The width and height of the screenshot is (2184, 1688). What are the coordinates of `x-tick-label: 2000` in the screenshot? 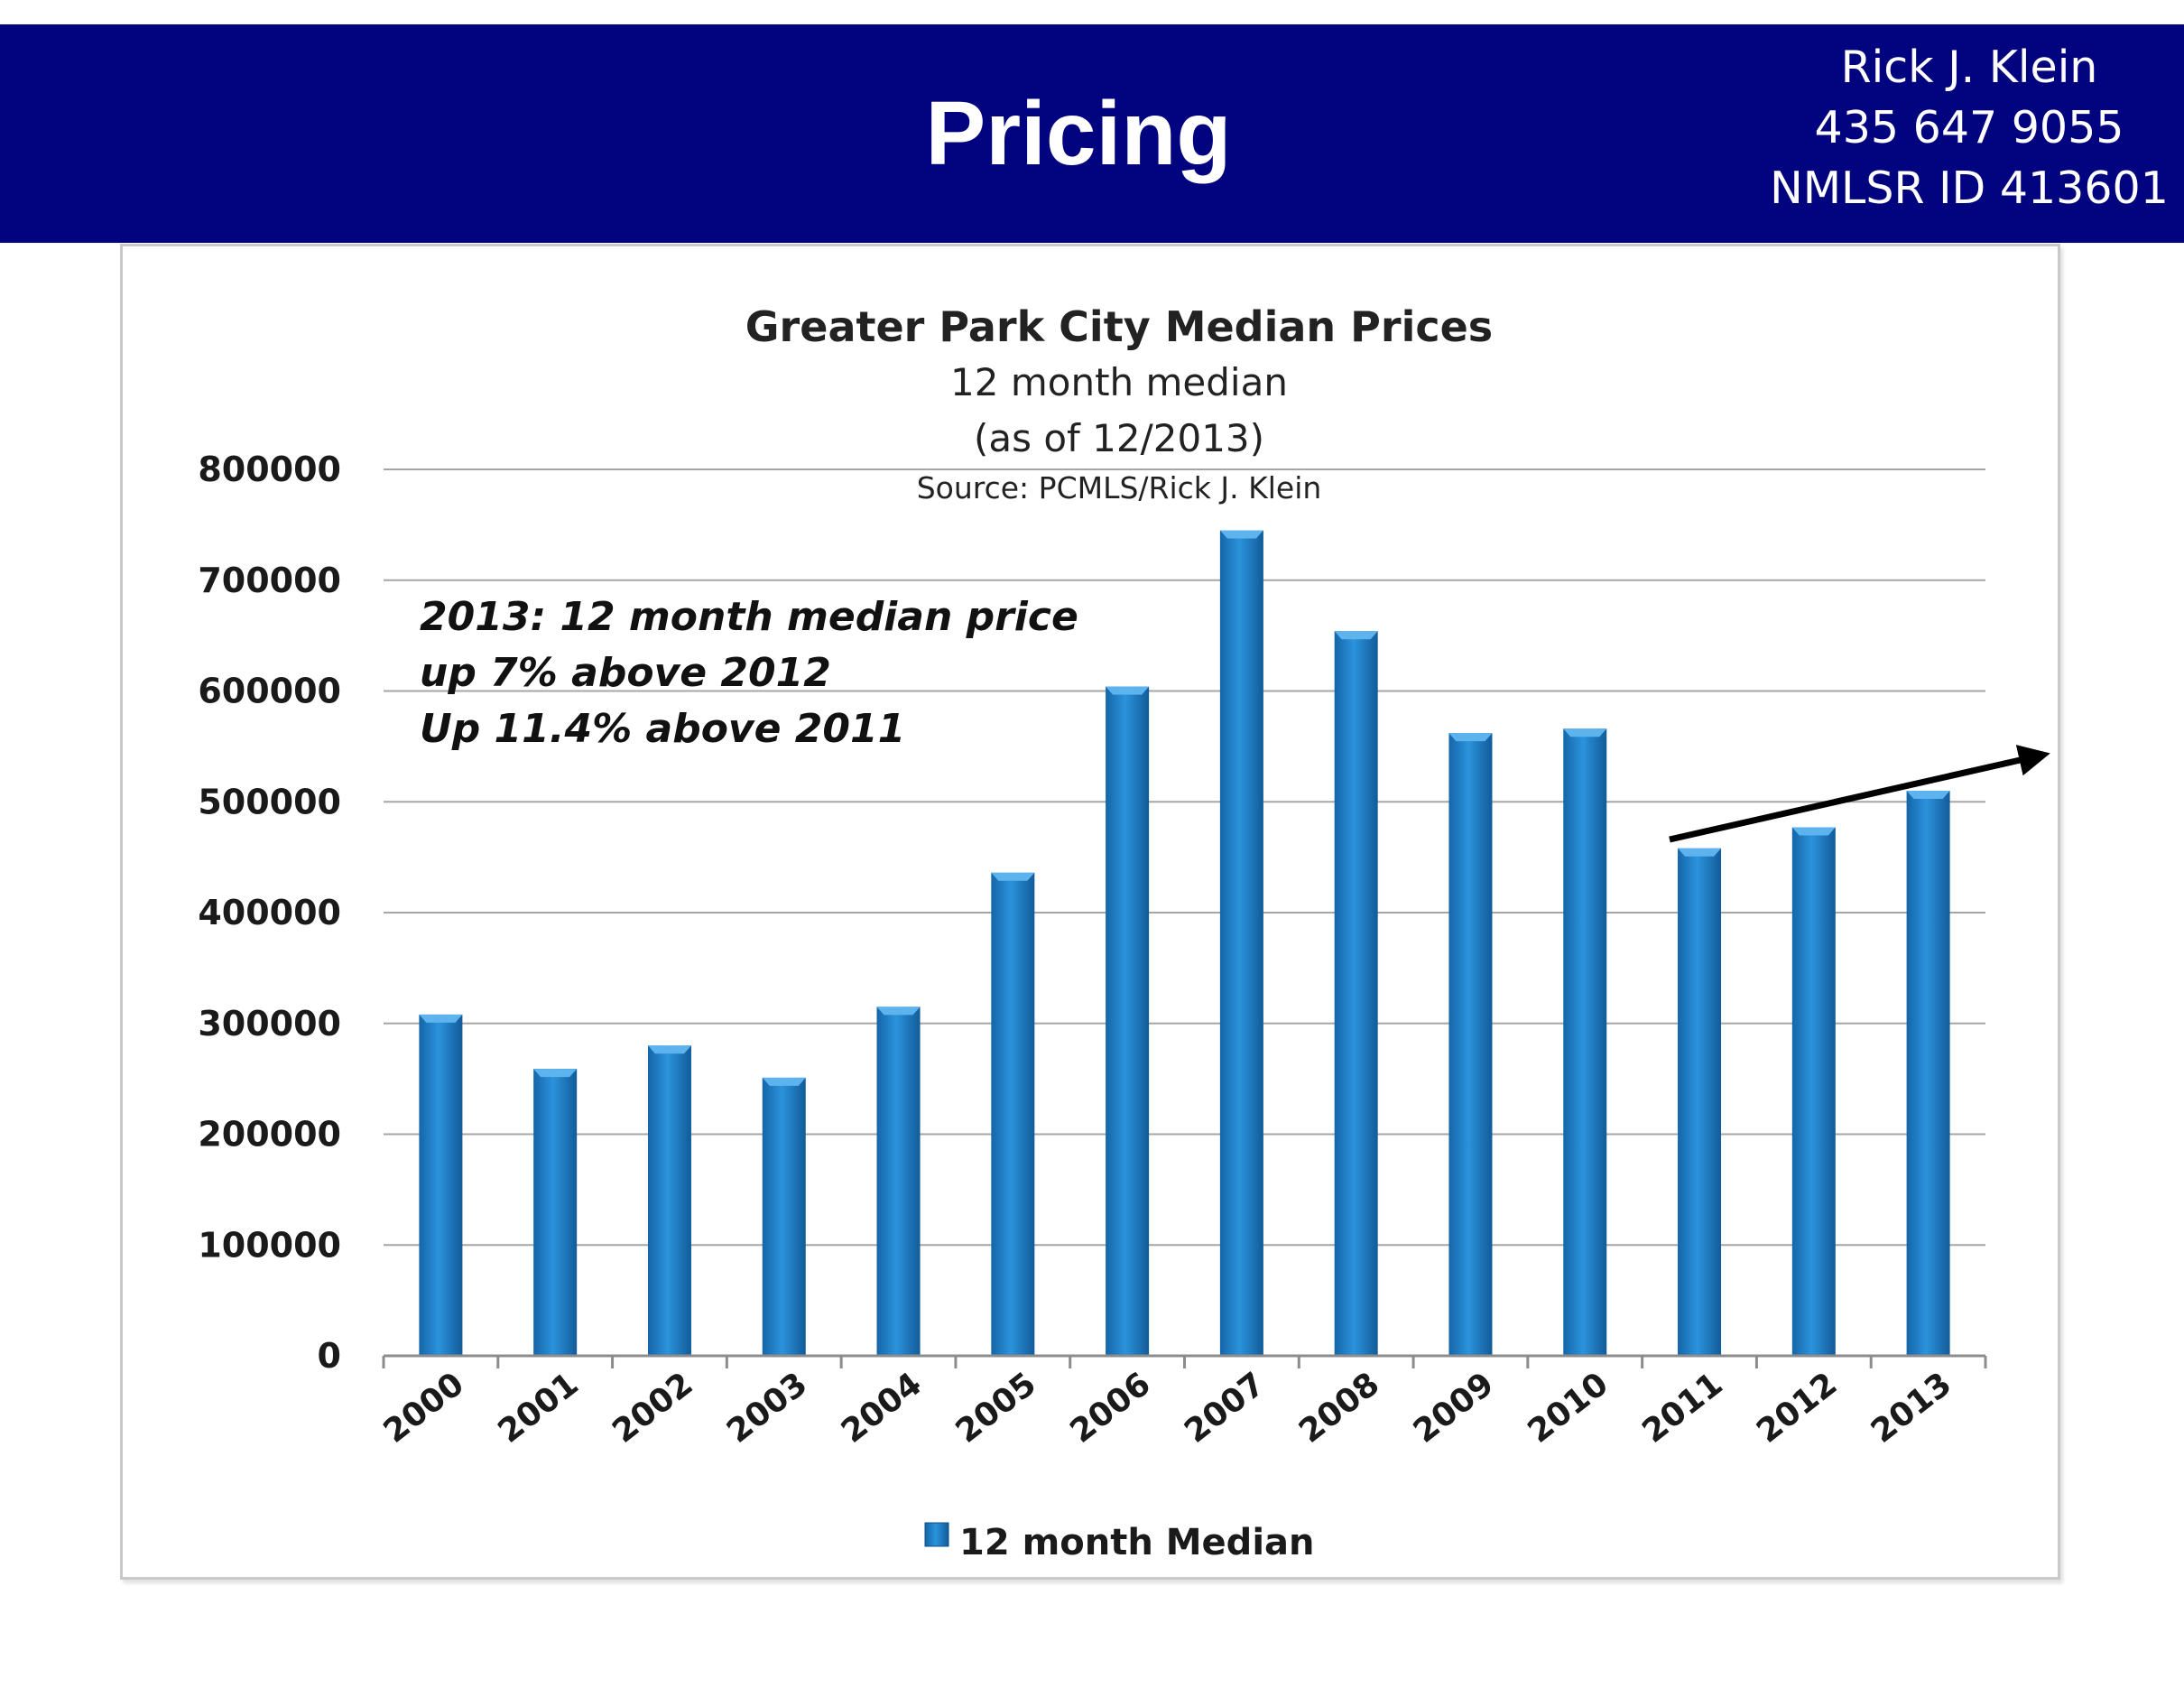 It's located at (424, 1409).